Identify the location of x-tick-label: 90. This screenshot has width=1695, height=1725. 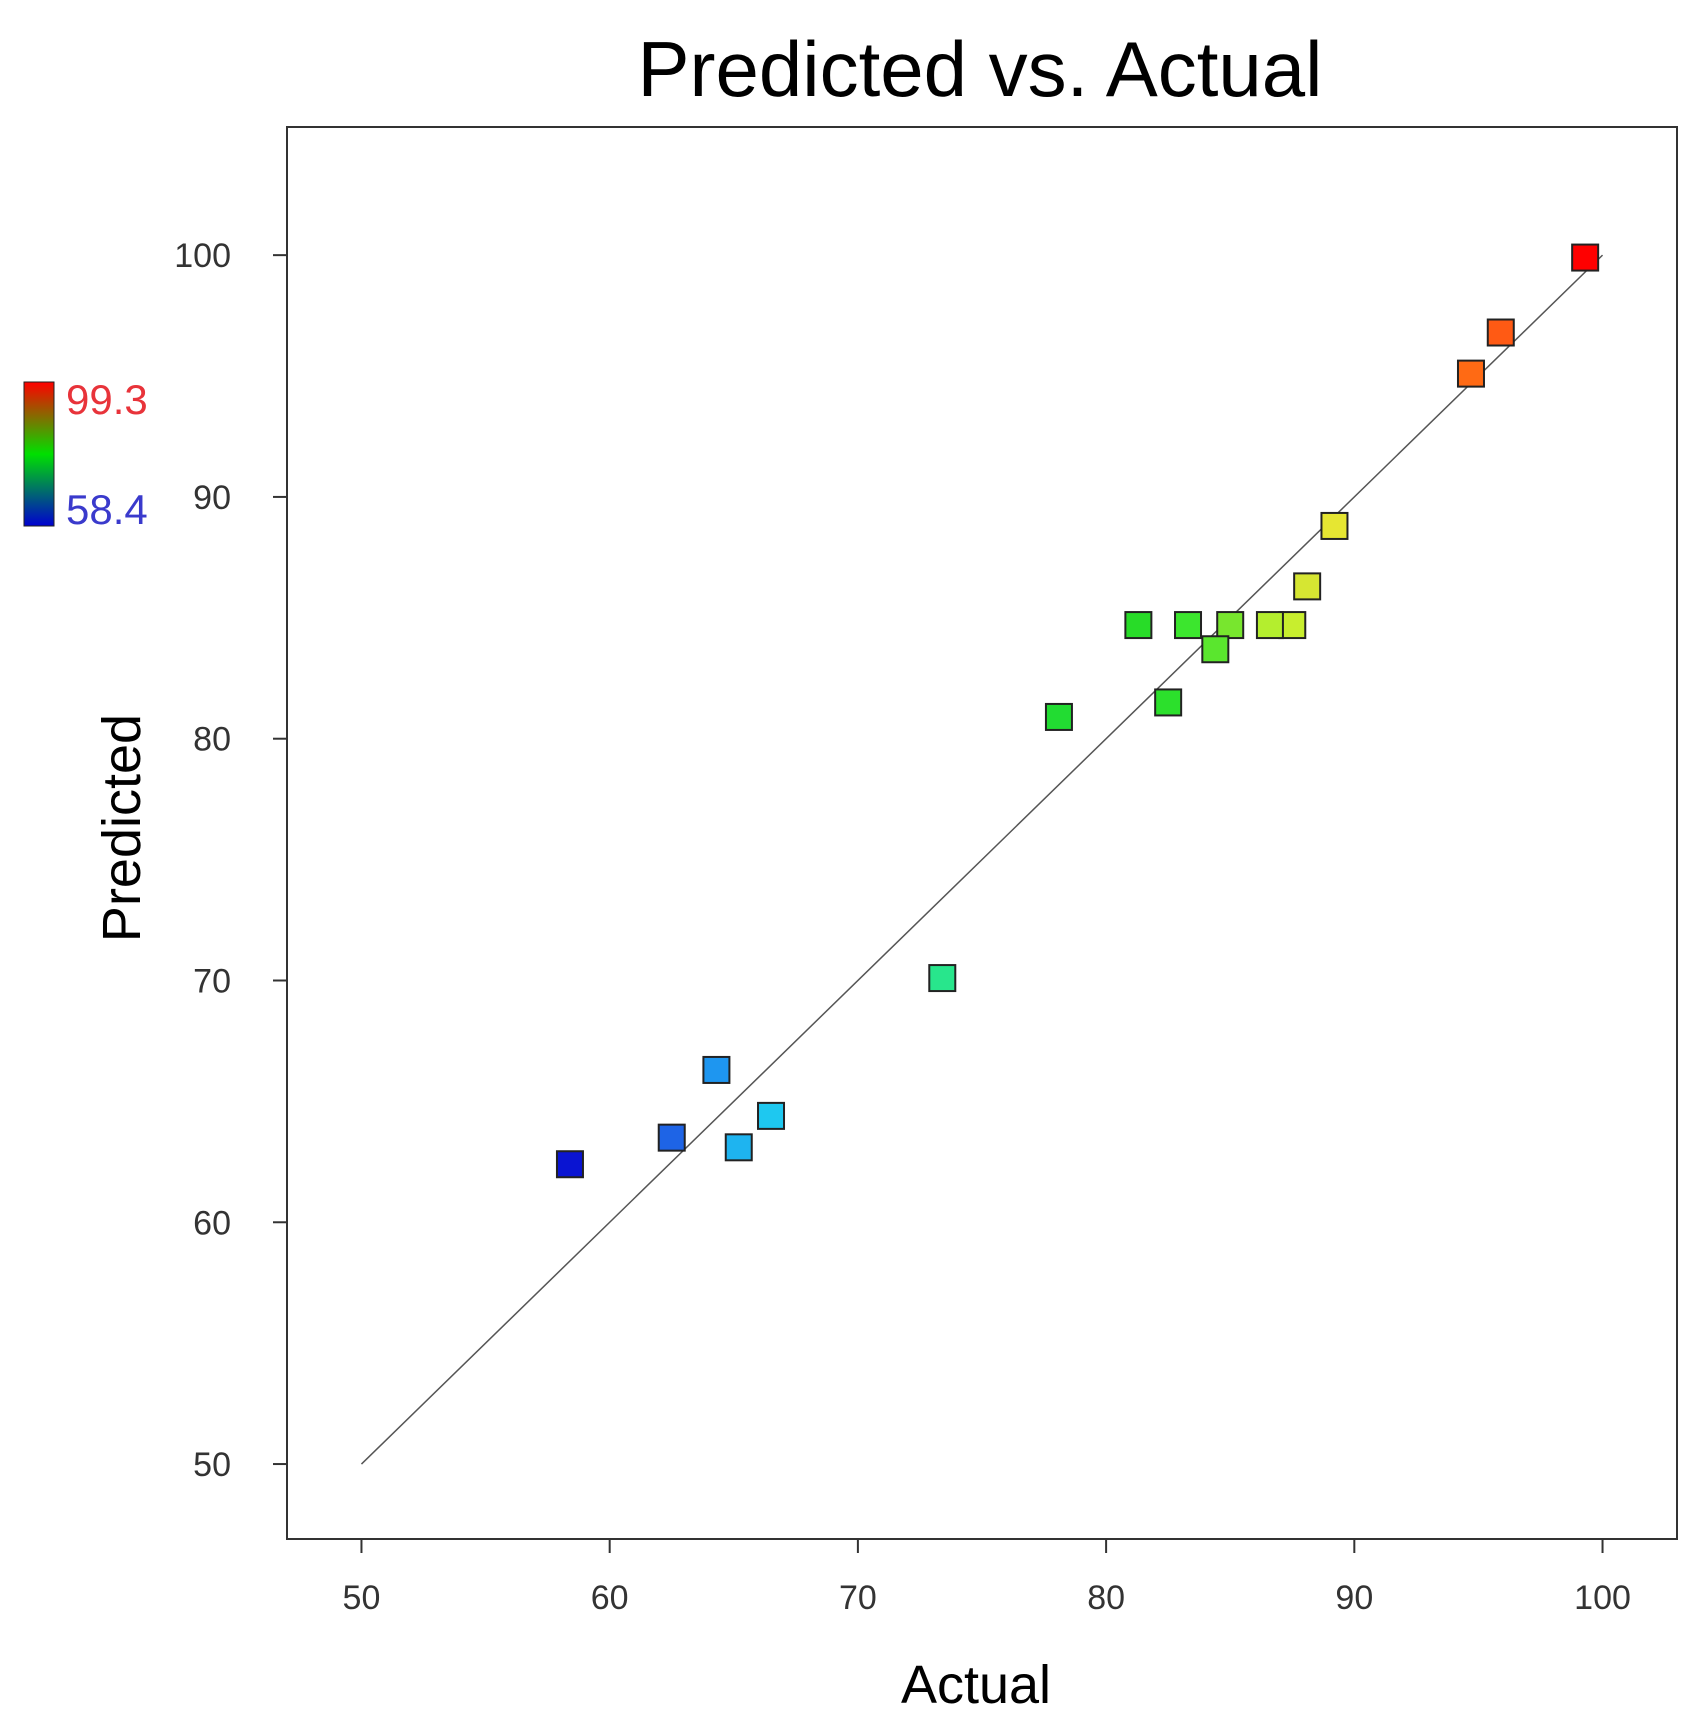
(1354, 1598).